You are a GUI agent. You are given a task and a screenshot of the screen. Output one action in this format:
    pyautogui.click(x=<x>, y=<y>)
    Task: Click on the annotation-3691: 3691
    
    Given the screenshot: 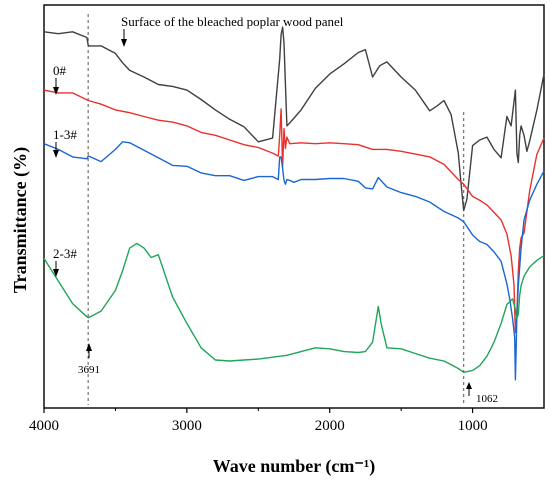 What is the action you would take?
    pyautogui.click(x=89, y=370)
    